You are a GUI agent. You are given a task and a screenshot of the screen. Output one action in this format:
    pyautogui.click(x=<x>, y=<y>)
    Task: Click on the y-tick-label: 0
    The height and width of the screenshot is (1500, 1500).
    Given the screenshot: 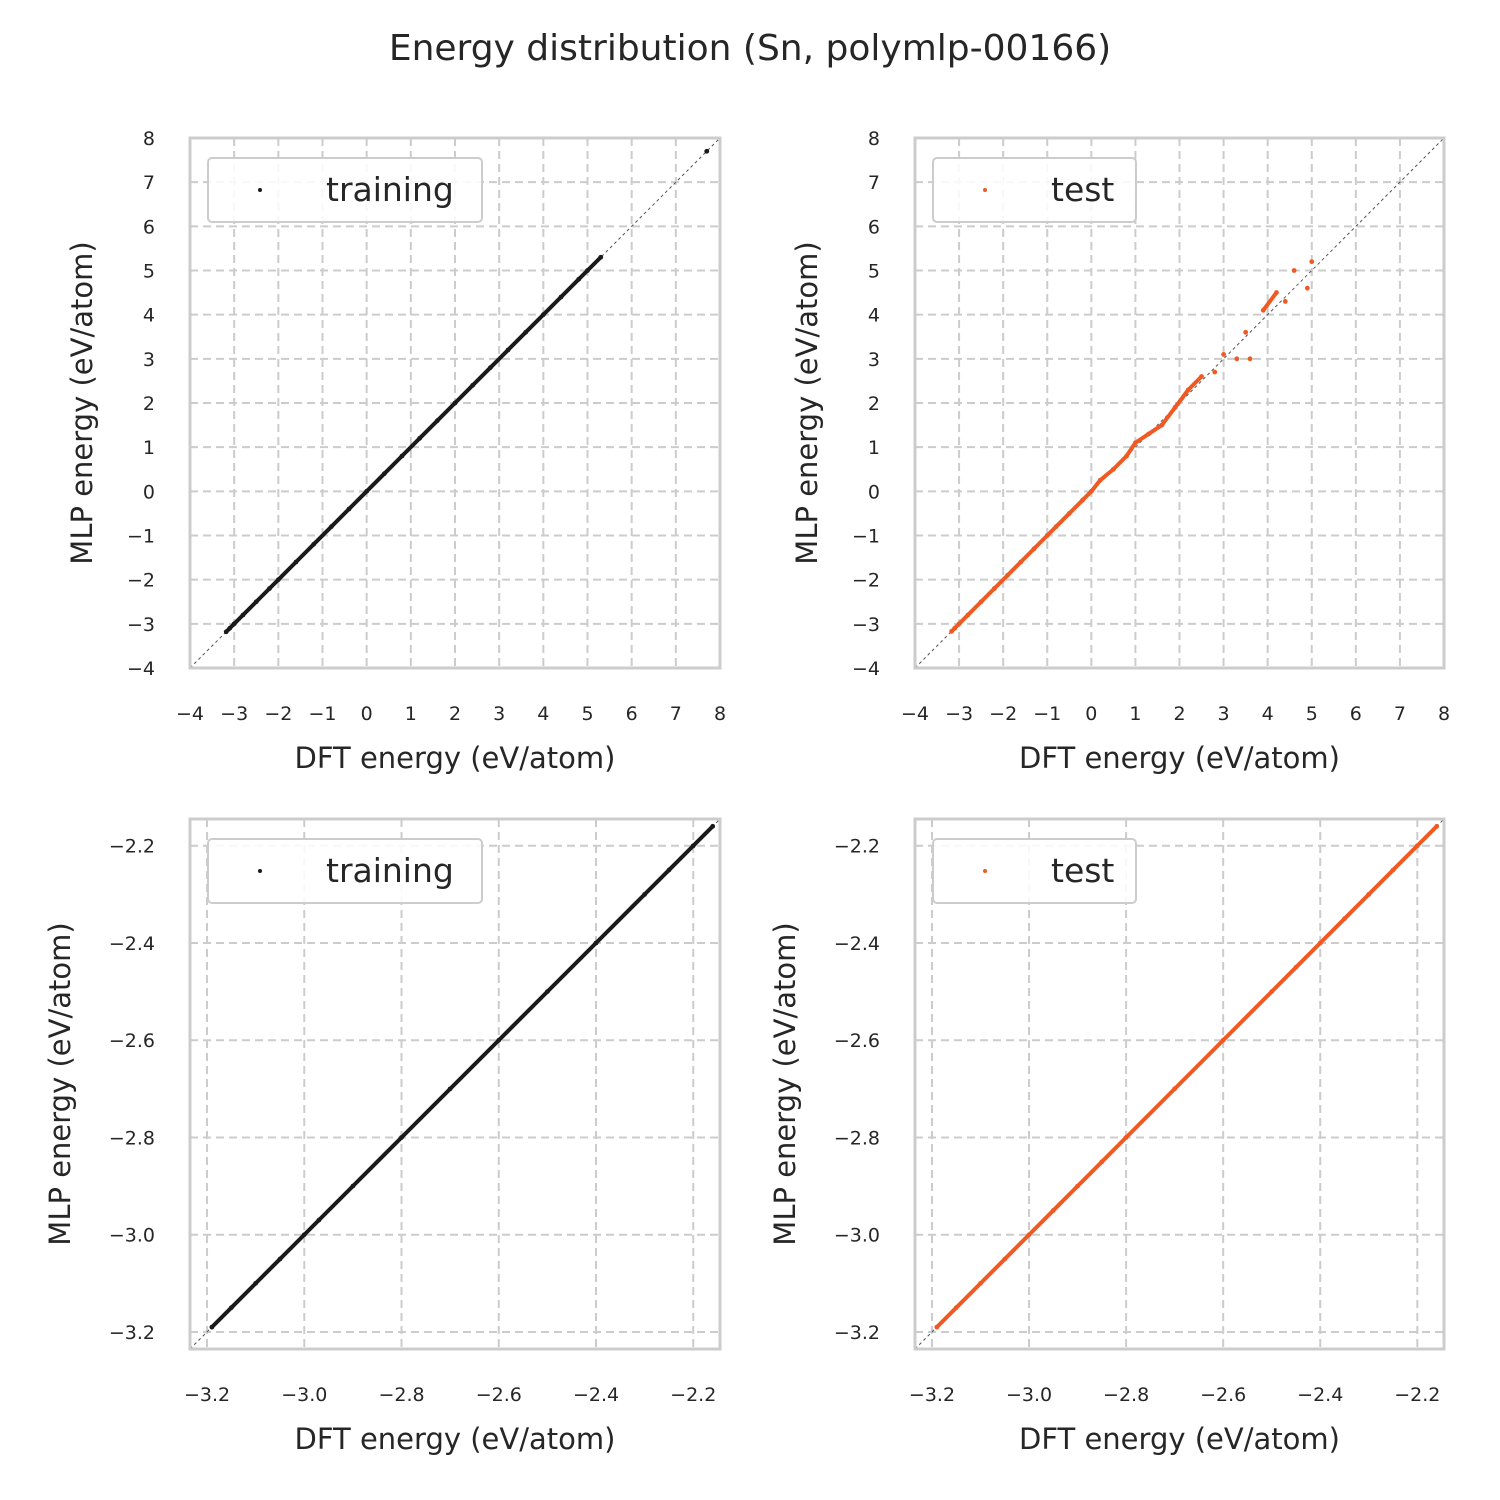 What is the action you would take?
    pyautogui.click(x=874, y=492)
    